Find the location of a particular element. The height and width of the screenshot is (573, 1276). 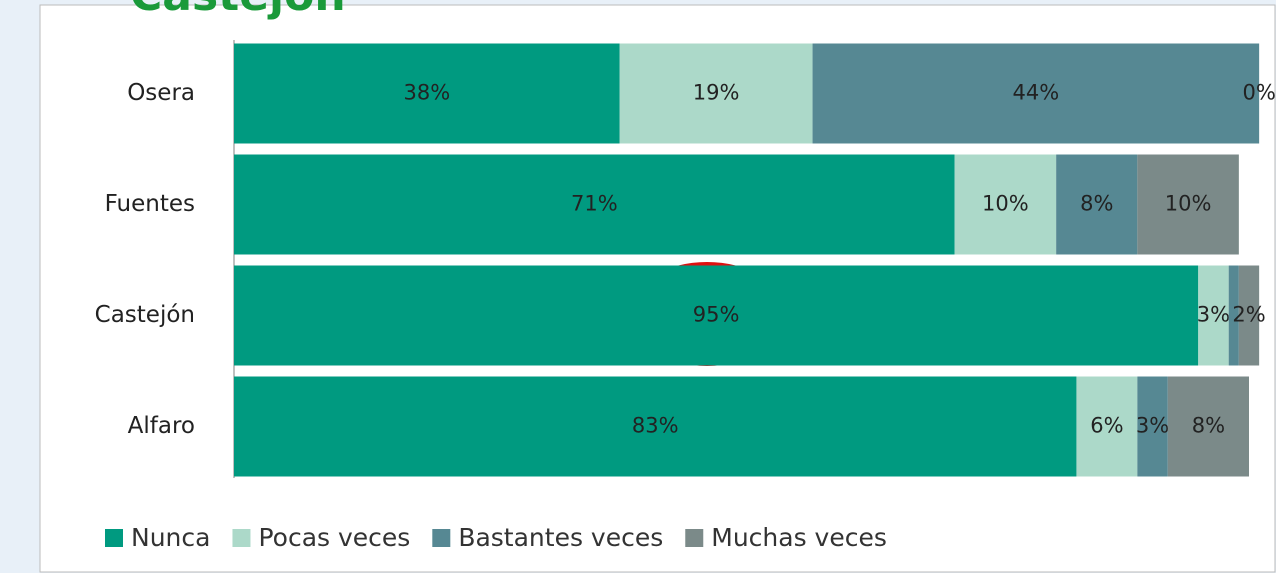

value-label: 38% is located at coordinates (427, 93).